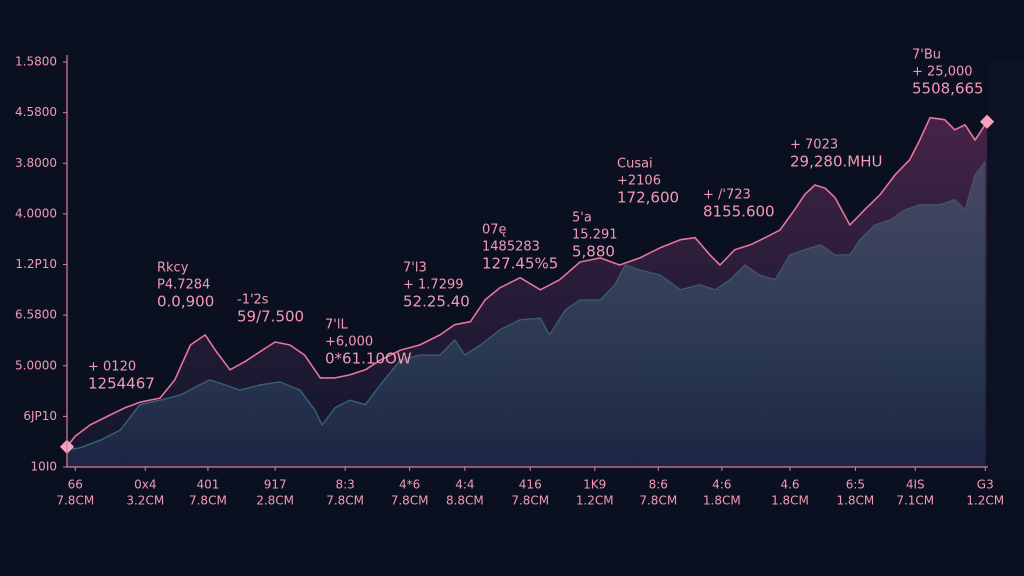  What do you see at coordinates (145, 485) in the screenshot?
I see `x-tick-label: 0x4` at bounding box center [145, 485].